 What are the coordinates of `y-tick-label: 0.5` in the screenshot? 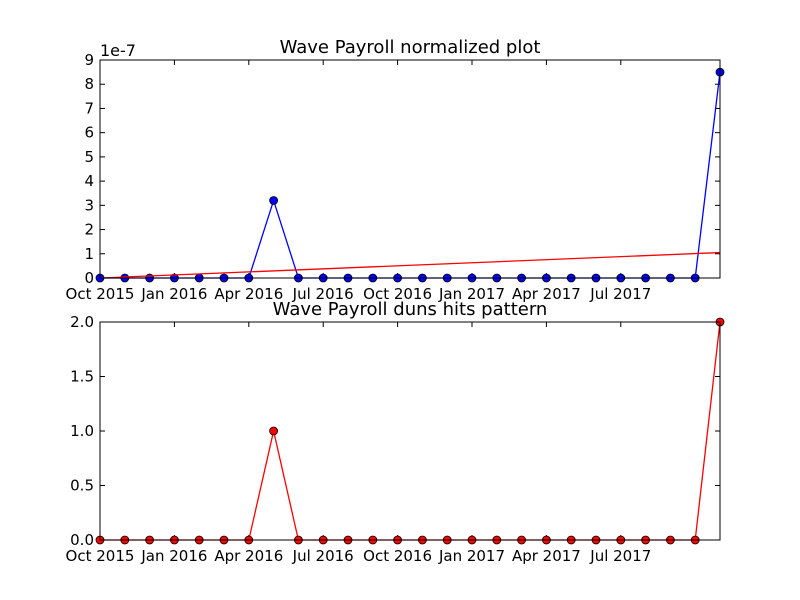 It's located at (82, 486).